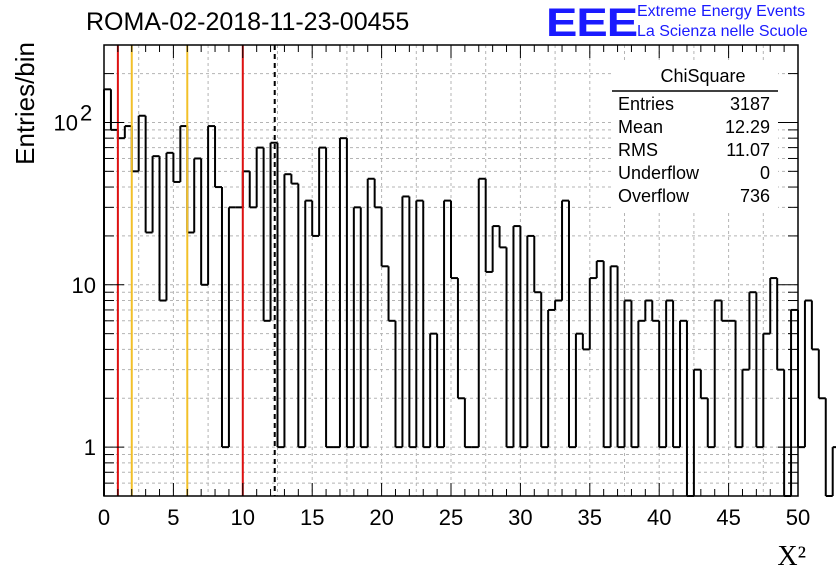 This screenshot has width=836, height=572. I want to click on stats-value: 736, so click(755, 196).